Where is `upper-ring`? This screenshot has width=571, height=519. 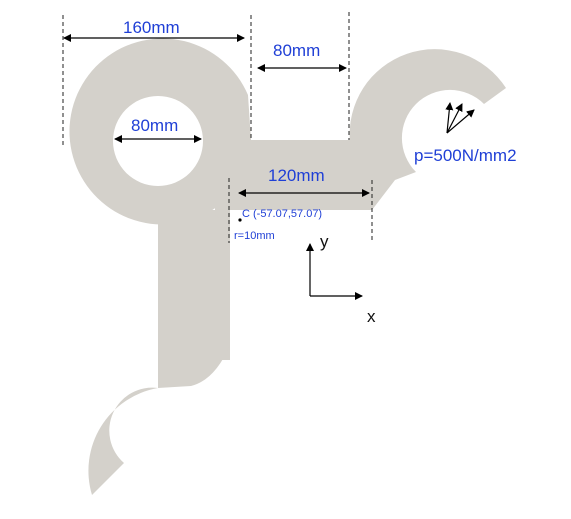
upper-ring is located at coordinates (160, 131).